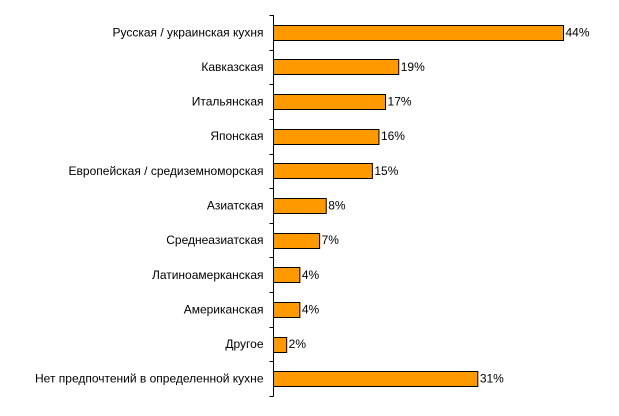 The width and height of the screenshot is (619, 416). What do you see at coordinates (393, 136) in the screenshot?
I see `data-label: 16%` at bounding box center [393, 136].